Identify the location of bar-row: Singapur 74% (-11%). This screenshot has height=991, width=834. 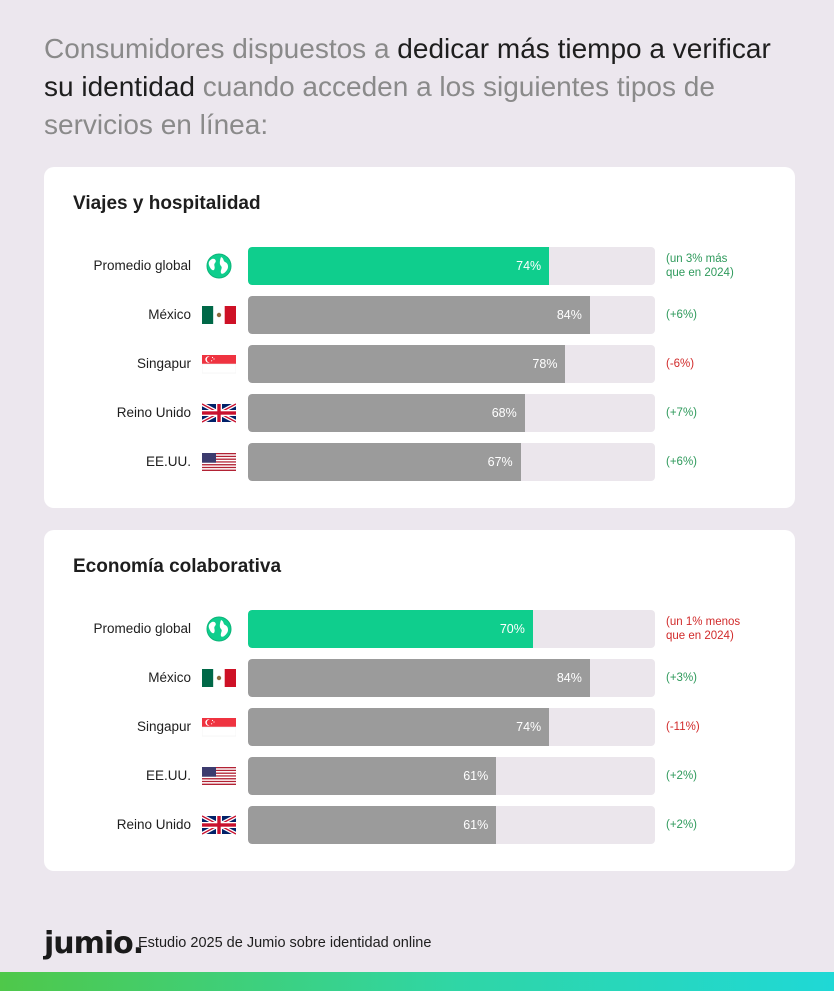
(419, 727).